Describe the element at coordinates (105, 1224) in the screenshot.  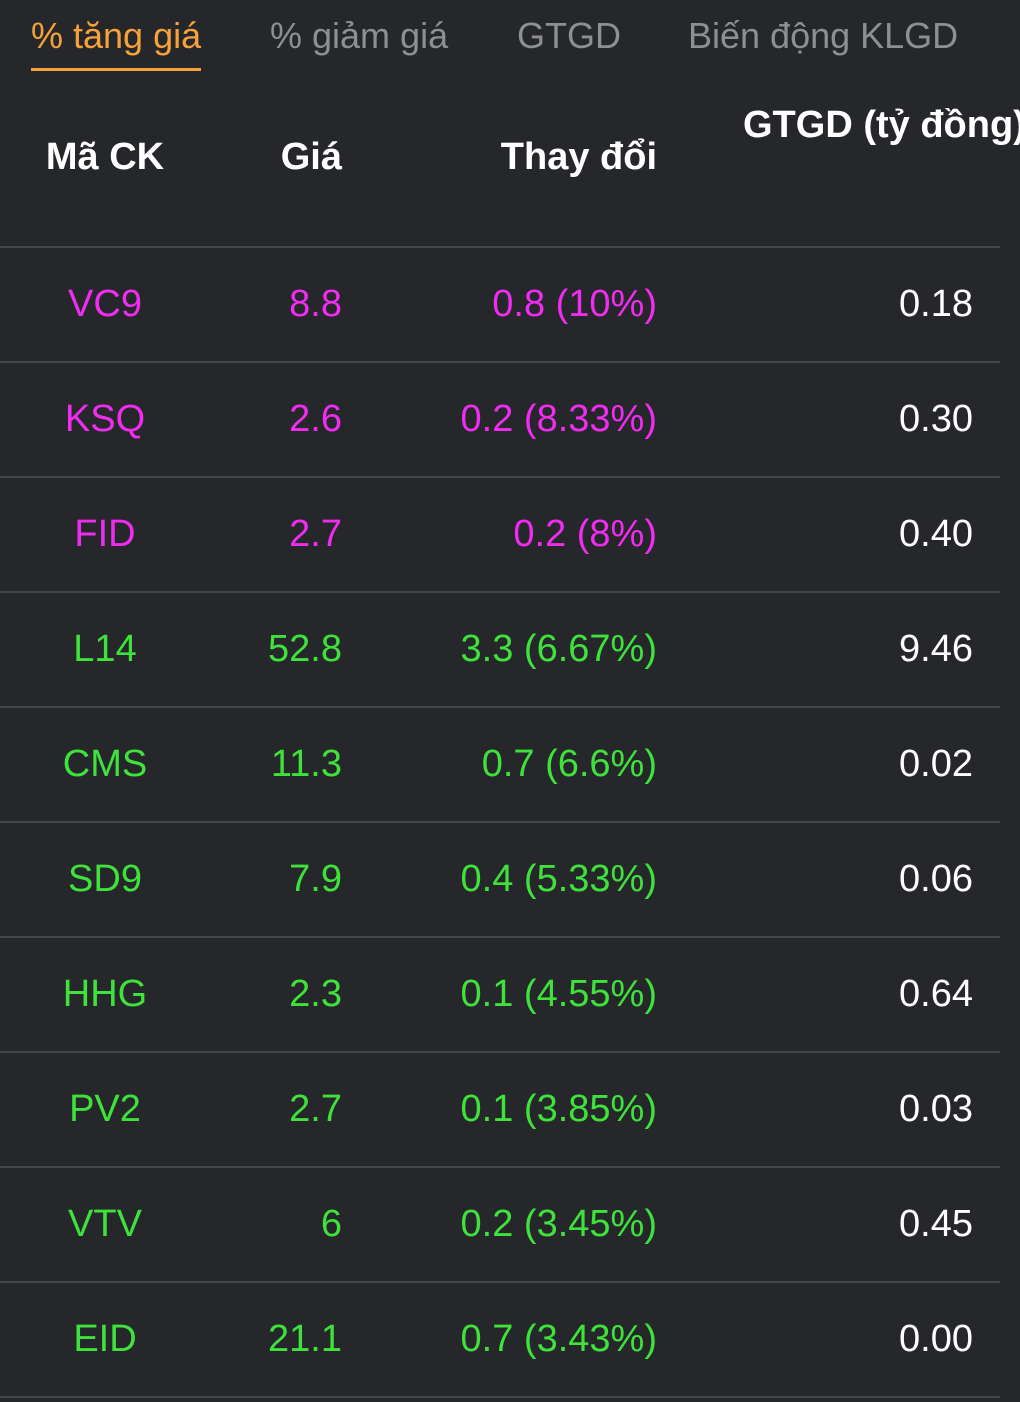
I see `stock-code: VTV` at that location.